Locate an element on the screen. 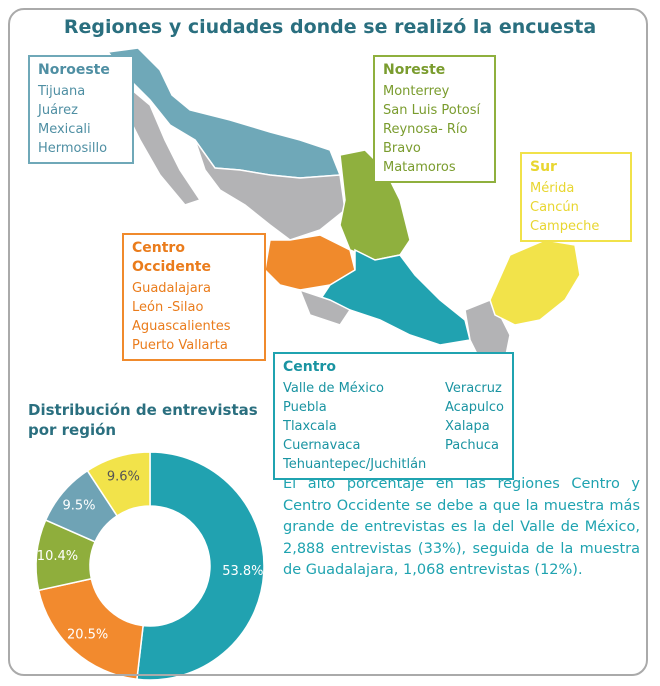 The height and width of the screenshot is (686, 660). city: Cuernavaca is located at coordinates (322, 445).